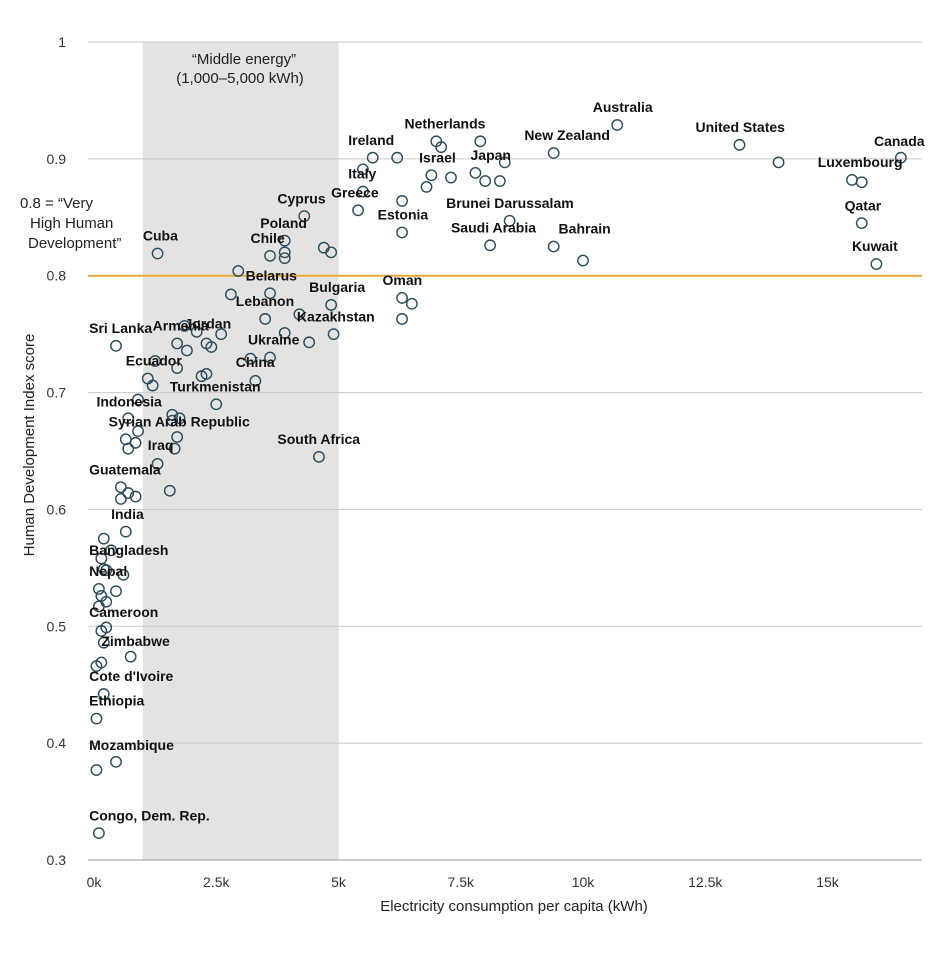 The height and width of the screenshot is (968, 938). Describe the element at coordinates (56, 203) in the screenshot. I see `reference-label-line1: 0.8 = “Very` at that location.